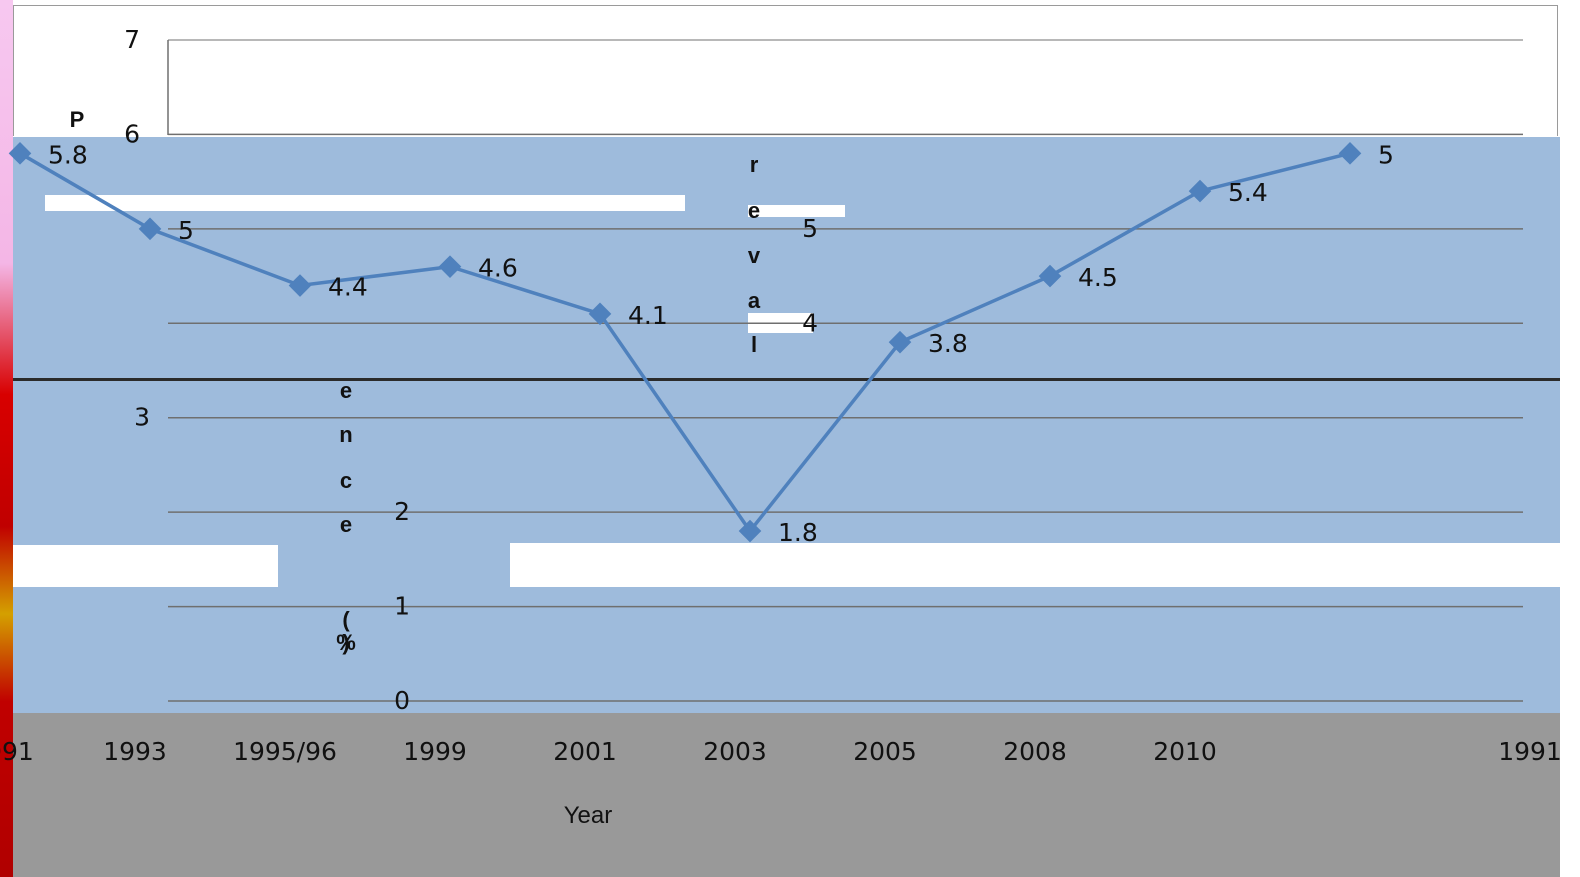  Describe the element at coordinates (345, 434) in the screenshot. I see `y-axis-title-letter: n` at that location.